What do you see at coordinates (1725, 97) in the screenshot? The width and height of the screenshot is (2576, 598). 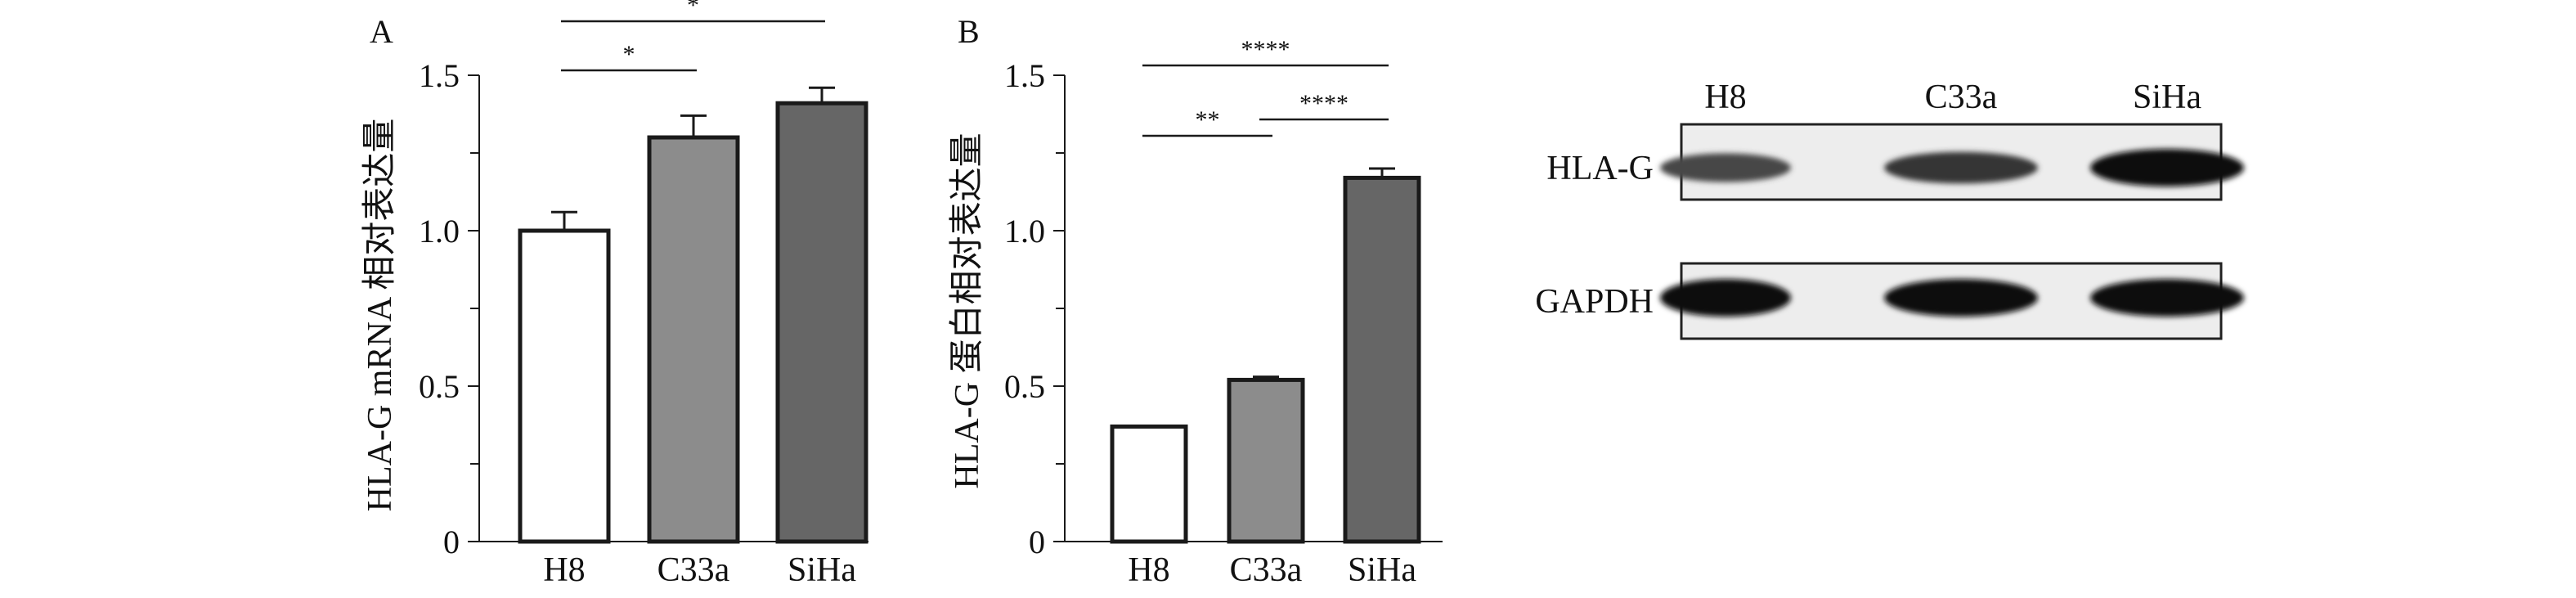 I see `lane-label-h8: H8` at bounding box center [1725, 97].